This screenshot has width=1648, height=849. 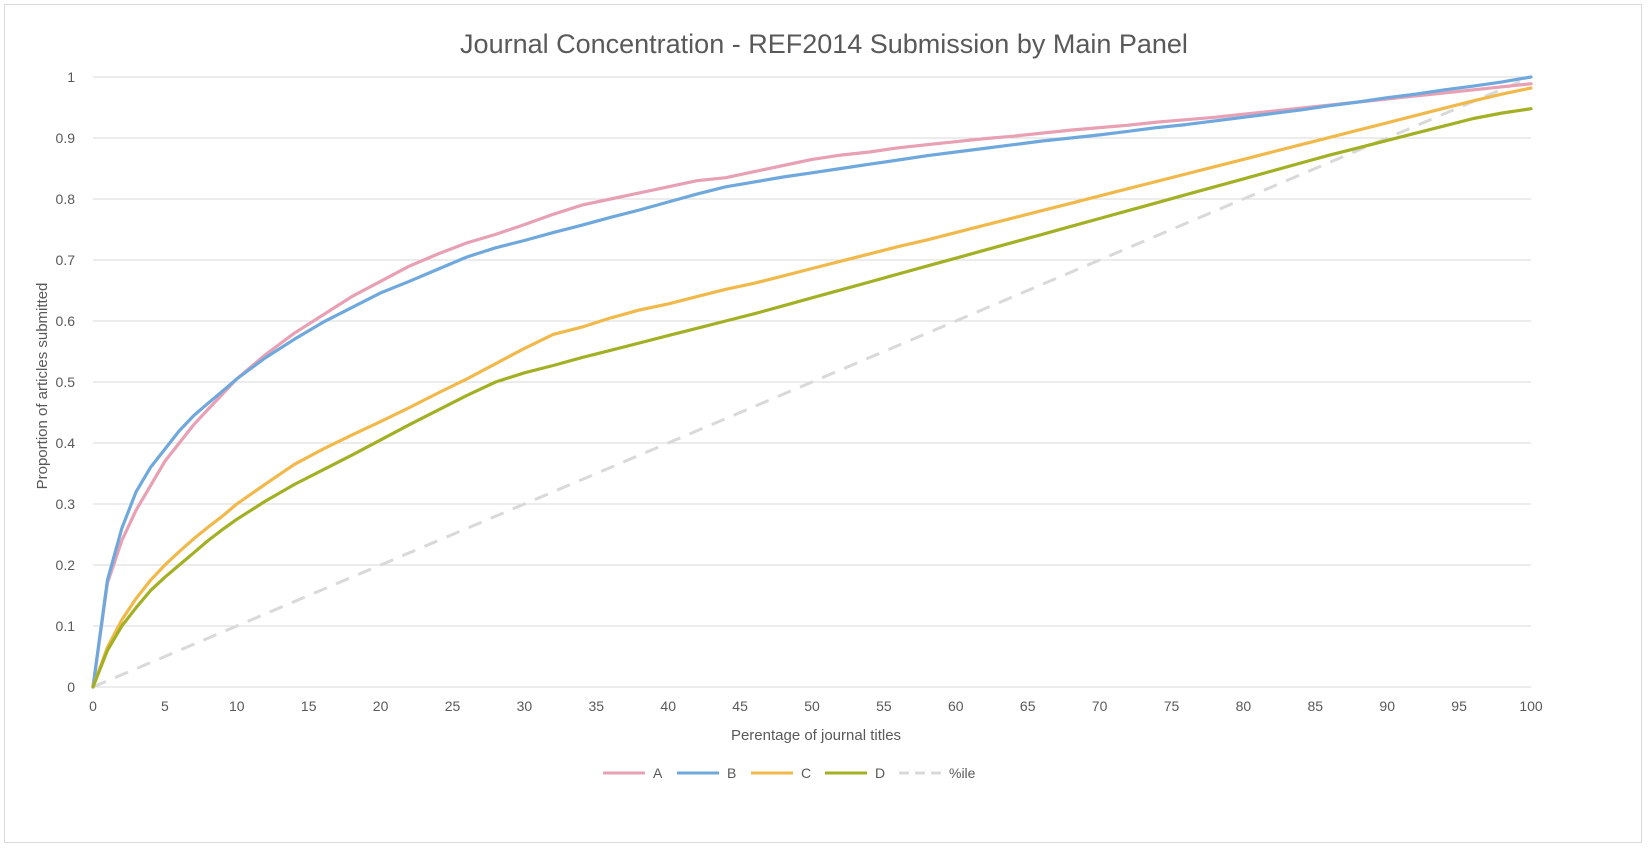 I want to click on y-tick-label: 0.8, so click(x=66, y=199).